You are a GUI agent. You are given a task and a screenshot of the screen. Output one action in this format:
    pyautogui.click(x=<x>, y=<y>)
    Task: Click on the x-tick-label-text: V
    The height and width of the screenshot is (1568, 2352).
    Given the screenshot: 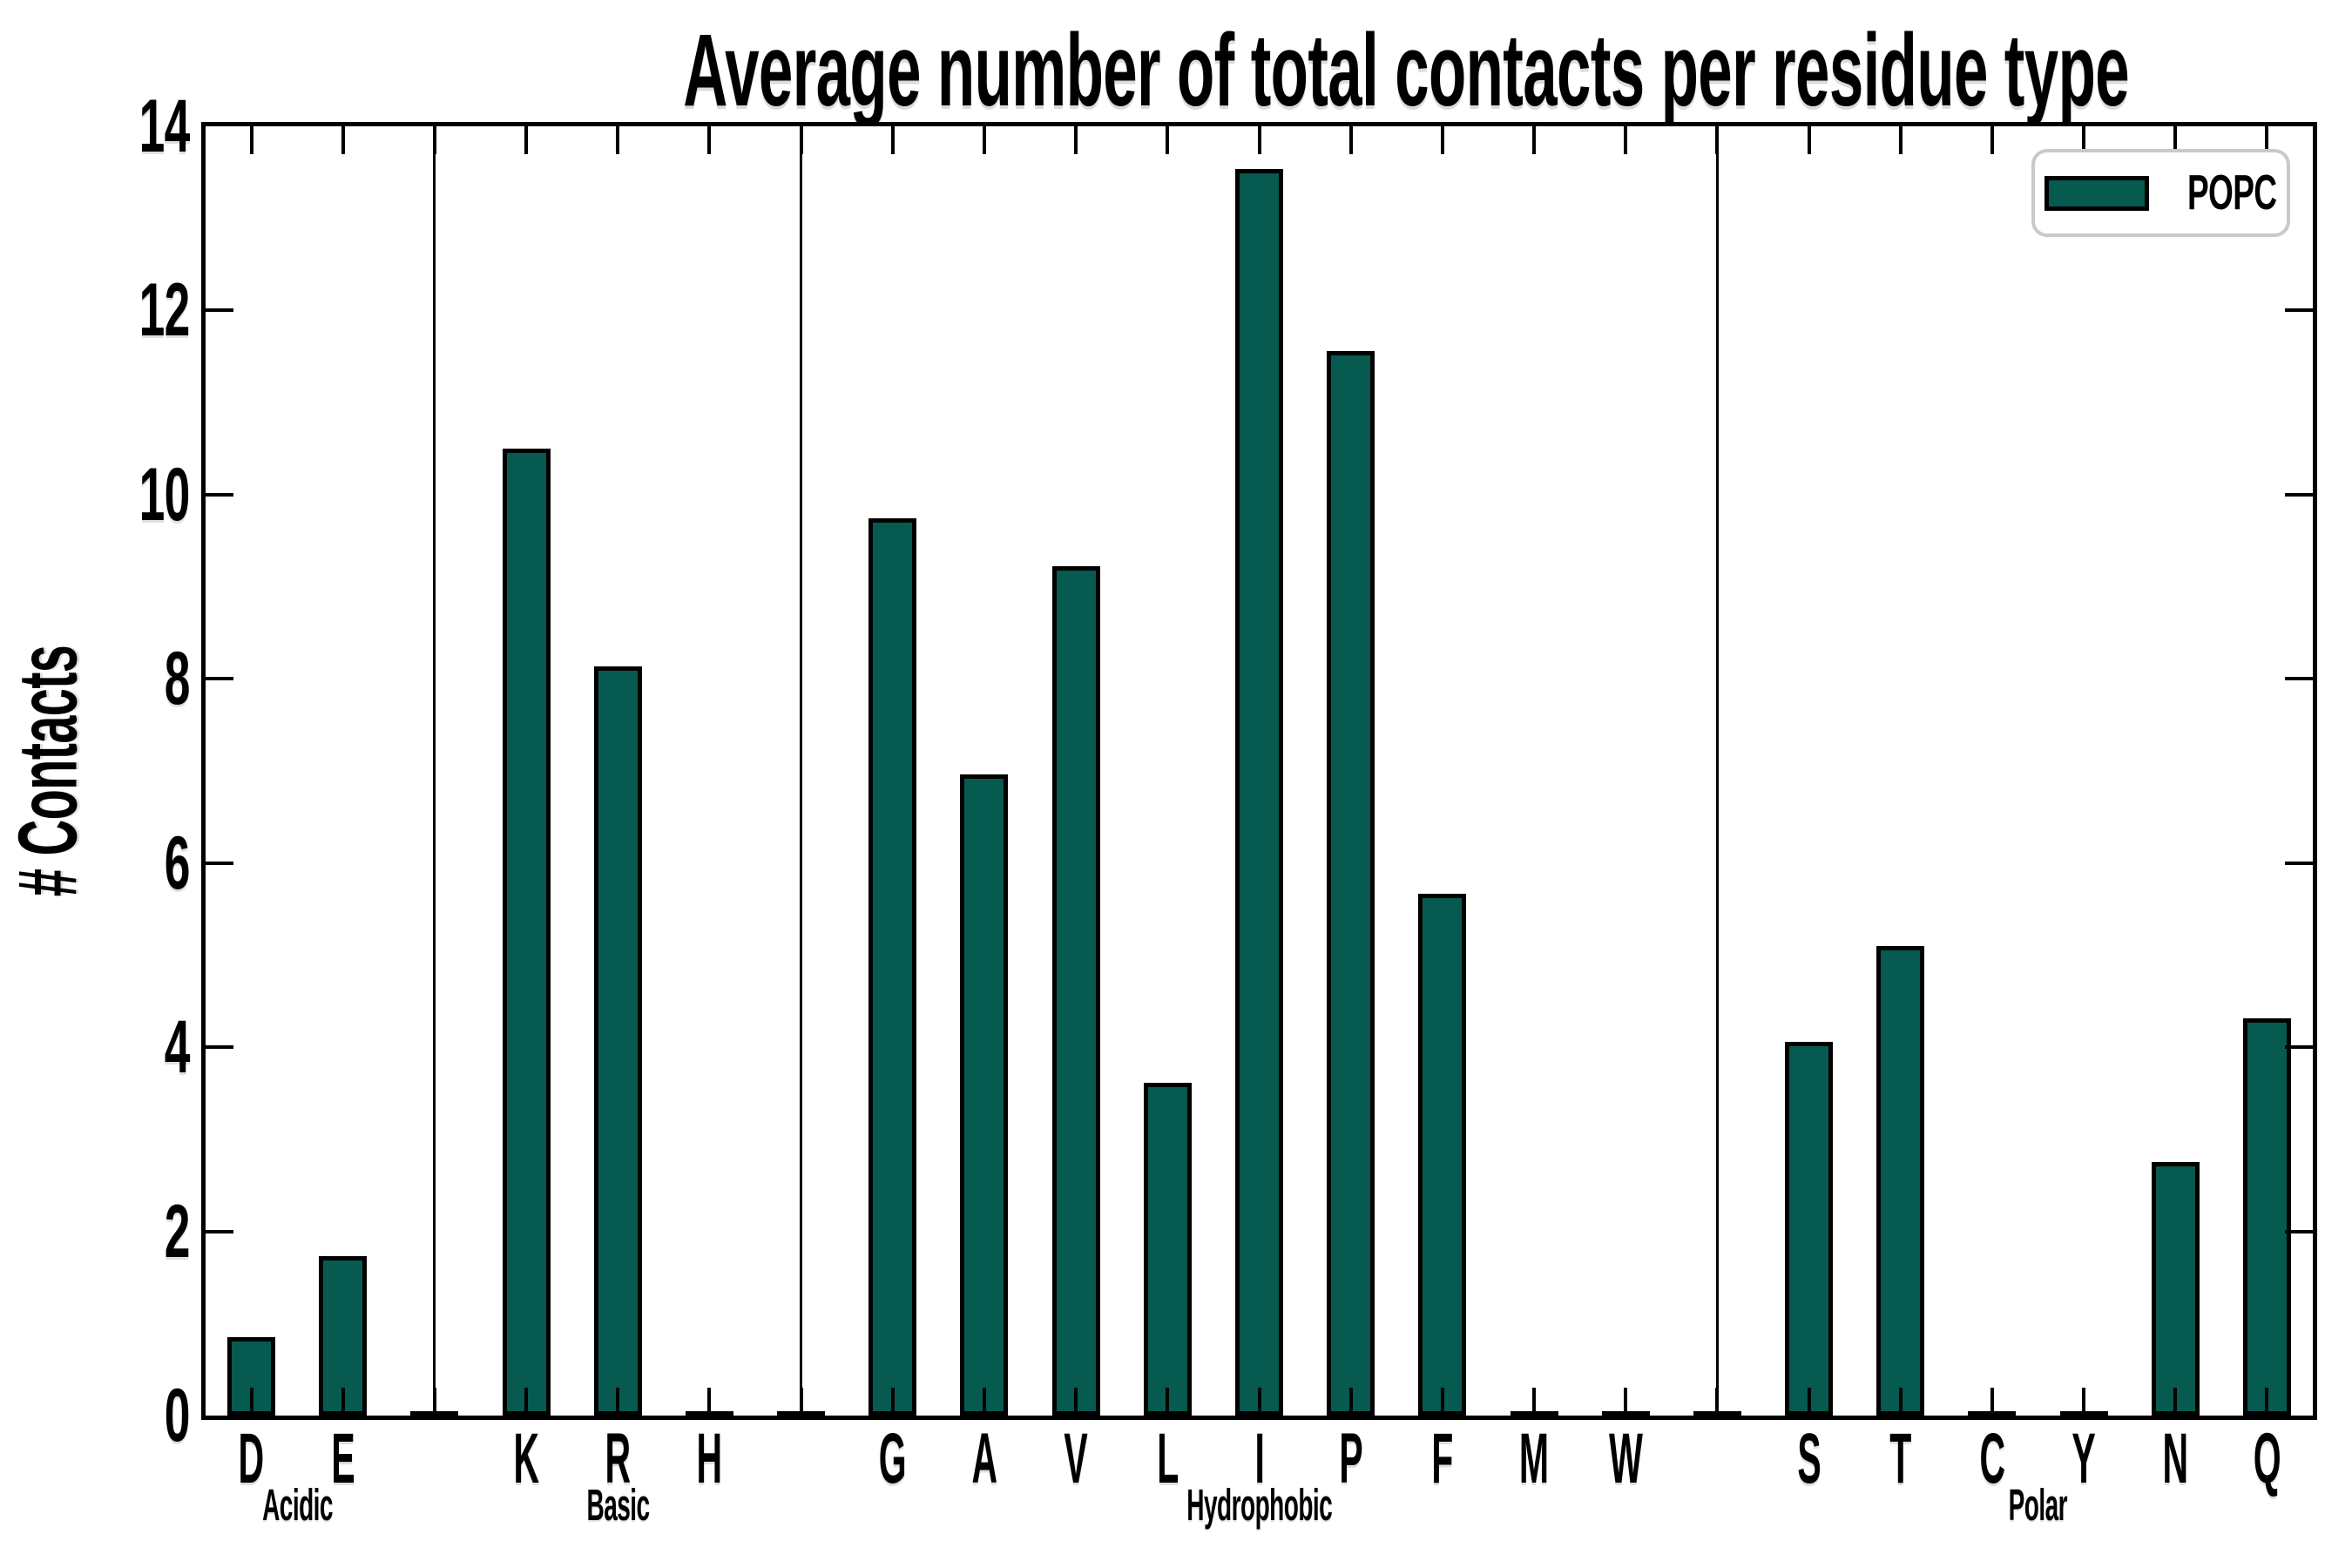 What is the action you would take?
    pyautogui.click(x=1076, y=1458)
    